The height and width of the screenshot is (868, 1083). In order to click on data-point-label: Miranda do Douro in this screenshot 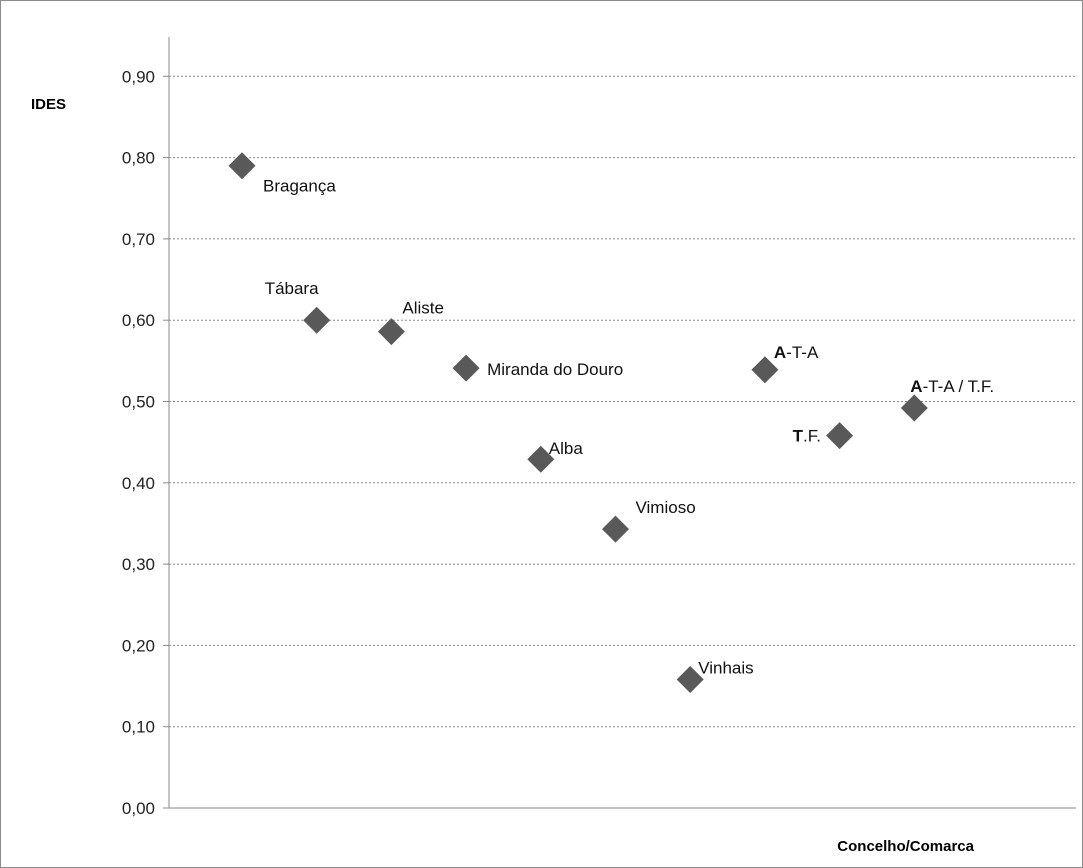, I will do `click(555, 369)`.